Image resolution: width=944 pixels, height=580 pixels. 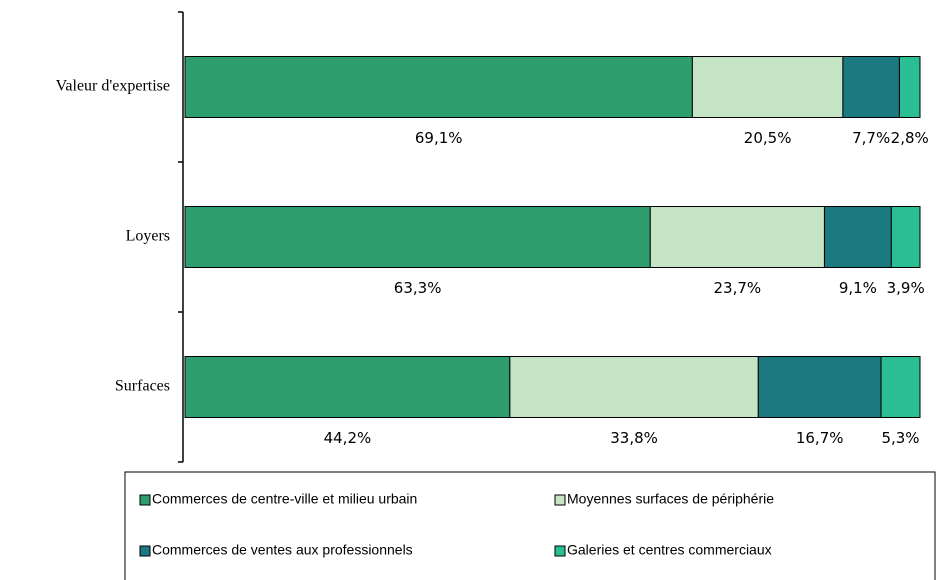 What do you see at coordinates (738, 288) in the screenshot?
I see `value-label: 23,7%` at bounding box center [738, 288].